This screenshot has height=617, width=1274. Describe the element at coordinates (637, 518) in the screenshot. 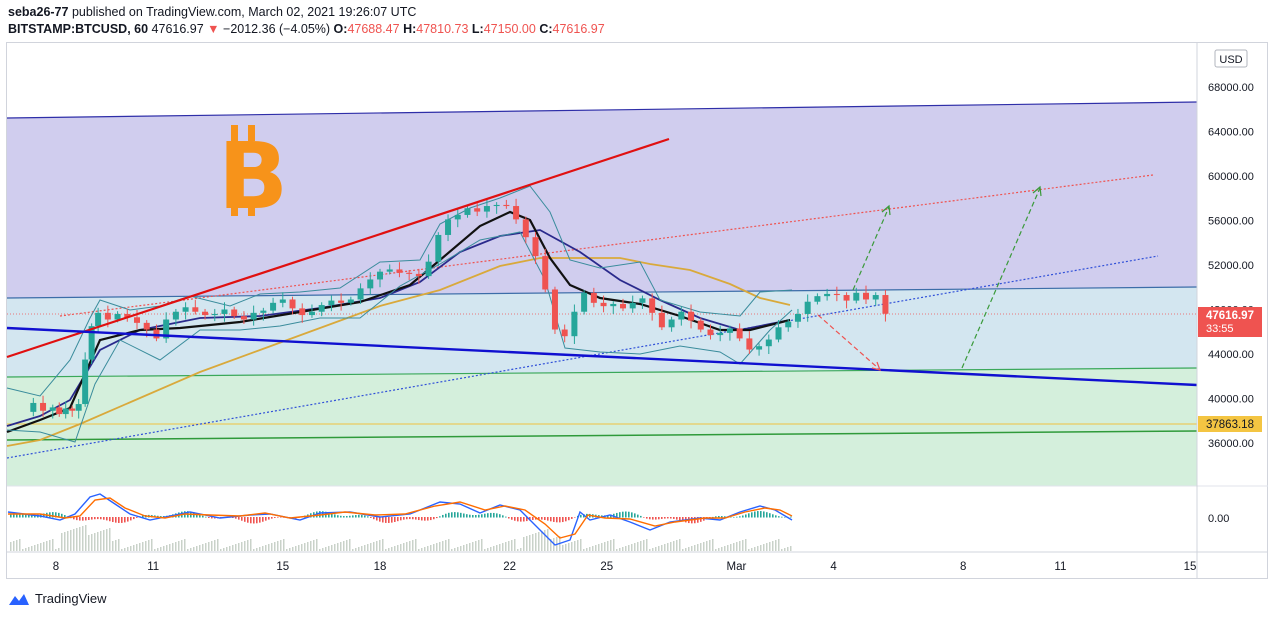

I see `oscillator-pane` at that location.